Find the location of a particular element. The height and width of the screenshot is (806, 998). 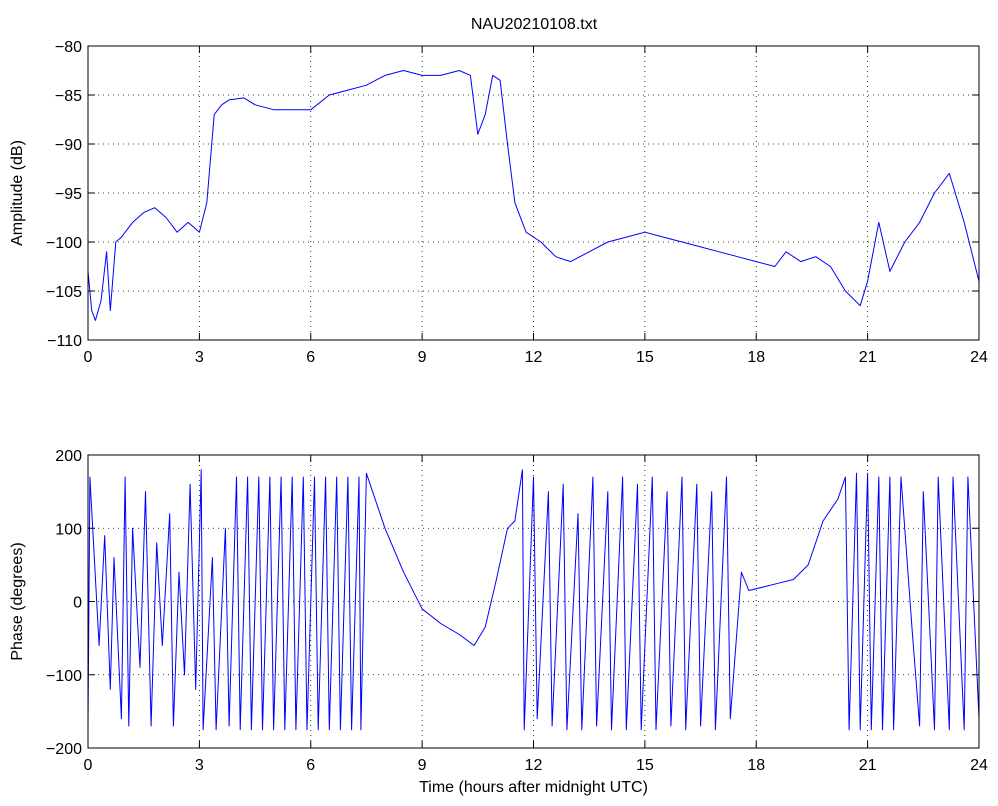

amplitude-x-tick-label: 24 is located at coordinates (979, 357).